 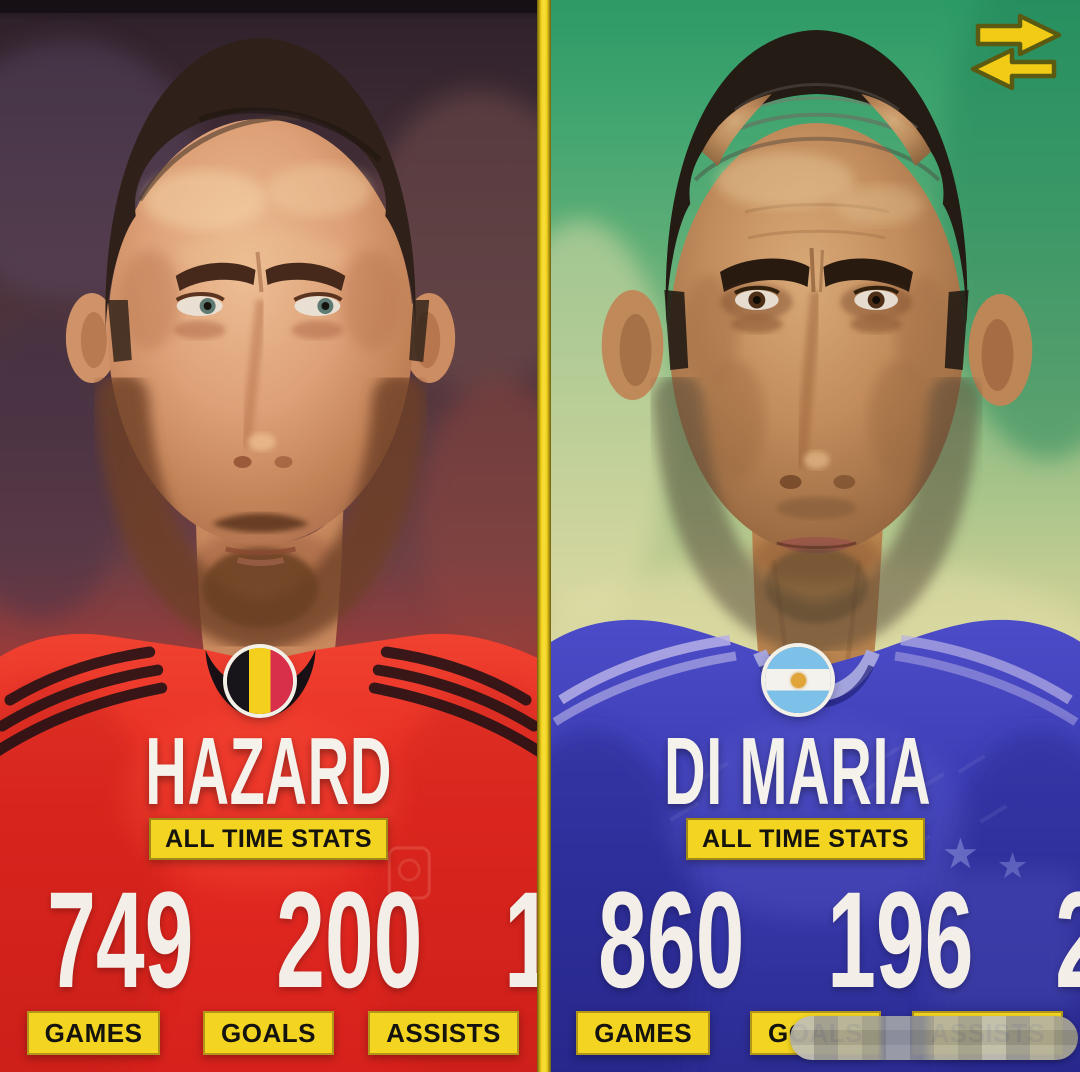 What do you see at coordinates (671, 940) in the screenshot?
I see `stat-games: 860` at bounding box center [671, 940].